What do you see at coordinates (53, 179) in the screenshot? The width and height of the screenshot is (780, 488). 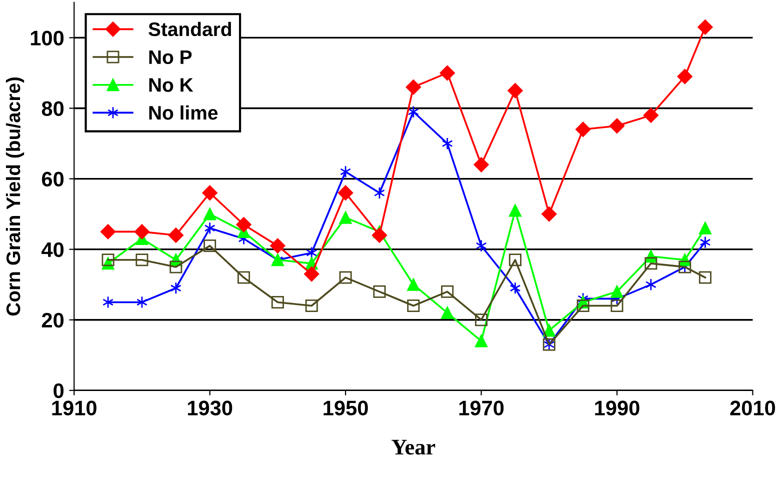 I see `y-tick-label: 60` at bounding box center [53, 179].